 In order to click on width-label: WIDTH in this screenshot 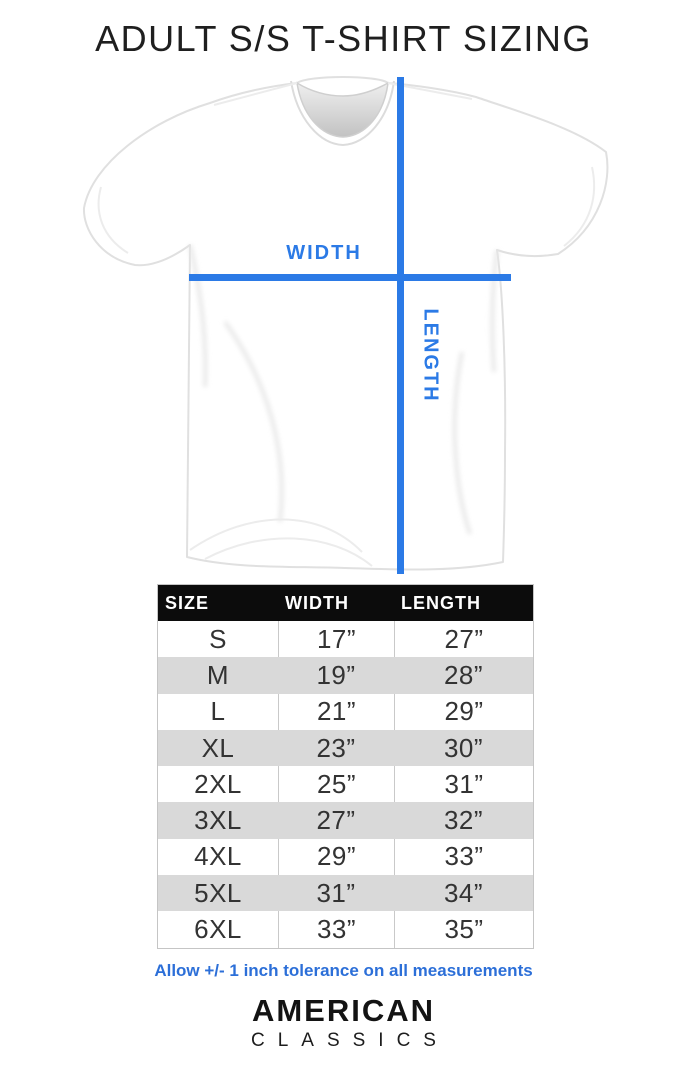, I will do `click(324, 253)`.